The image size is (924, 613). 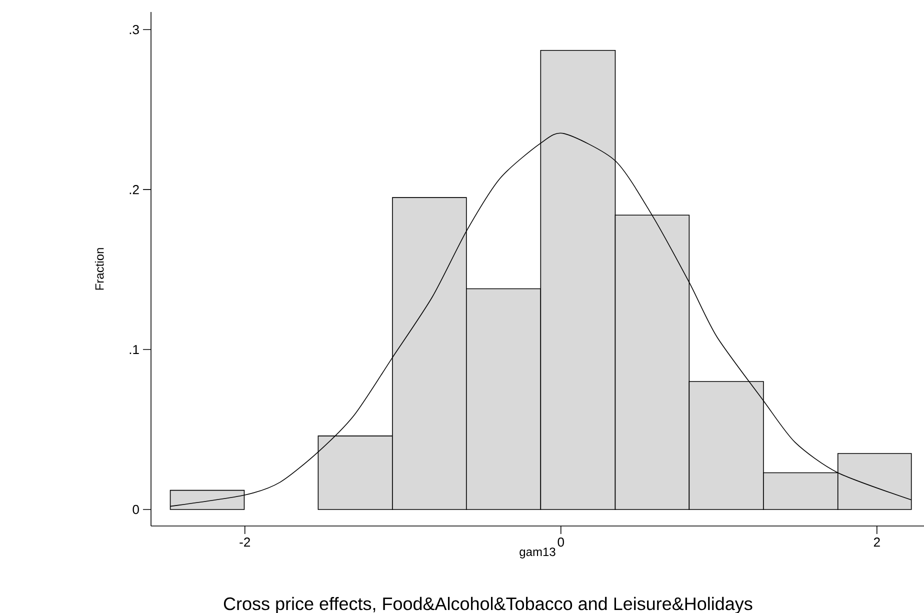 I want to click on x-tick-label: 0, so click(x=561, y=542).